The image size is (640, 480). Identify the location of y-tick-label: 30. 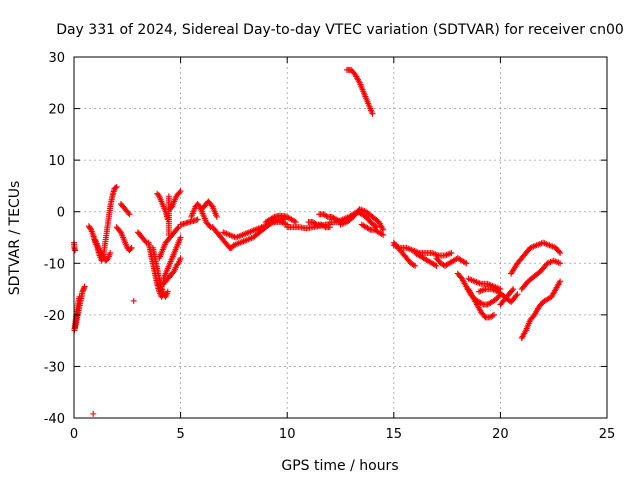
(56, 58).